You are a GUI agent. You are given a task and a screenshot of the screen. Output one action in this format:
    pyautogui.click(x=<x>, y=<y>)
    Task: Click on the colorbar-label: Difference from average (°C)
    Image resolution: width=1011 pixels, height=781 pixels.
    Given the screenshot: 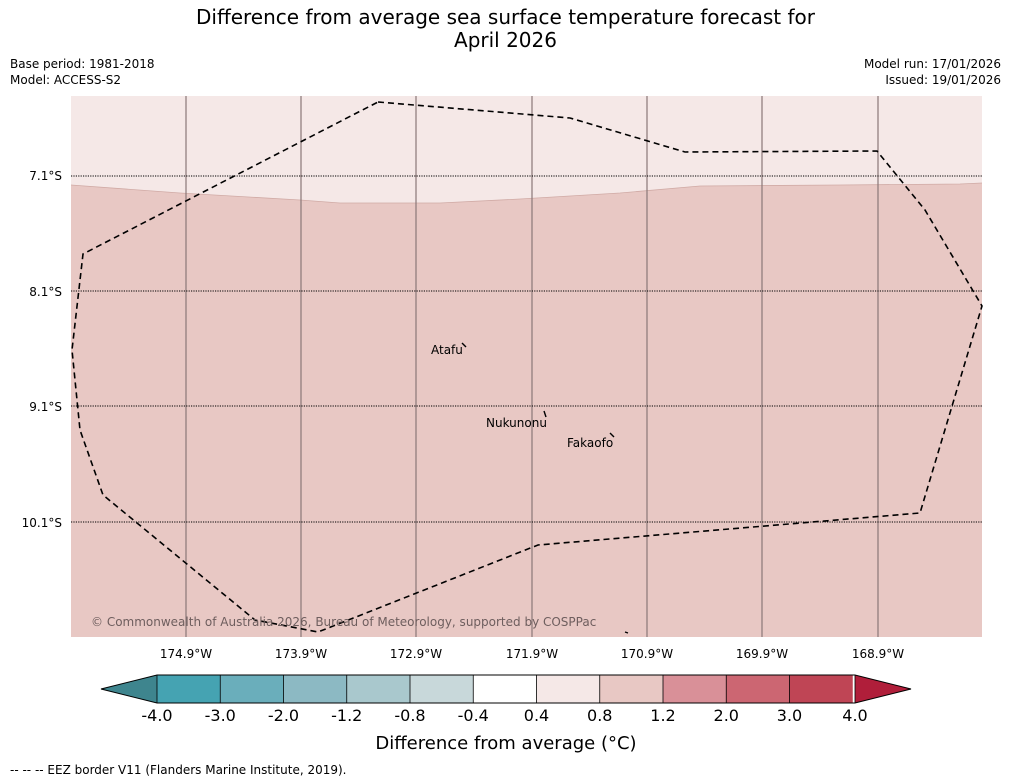 What is the action you would take?
    pyautogui.click(x=505, y=743)
    